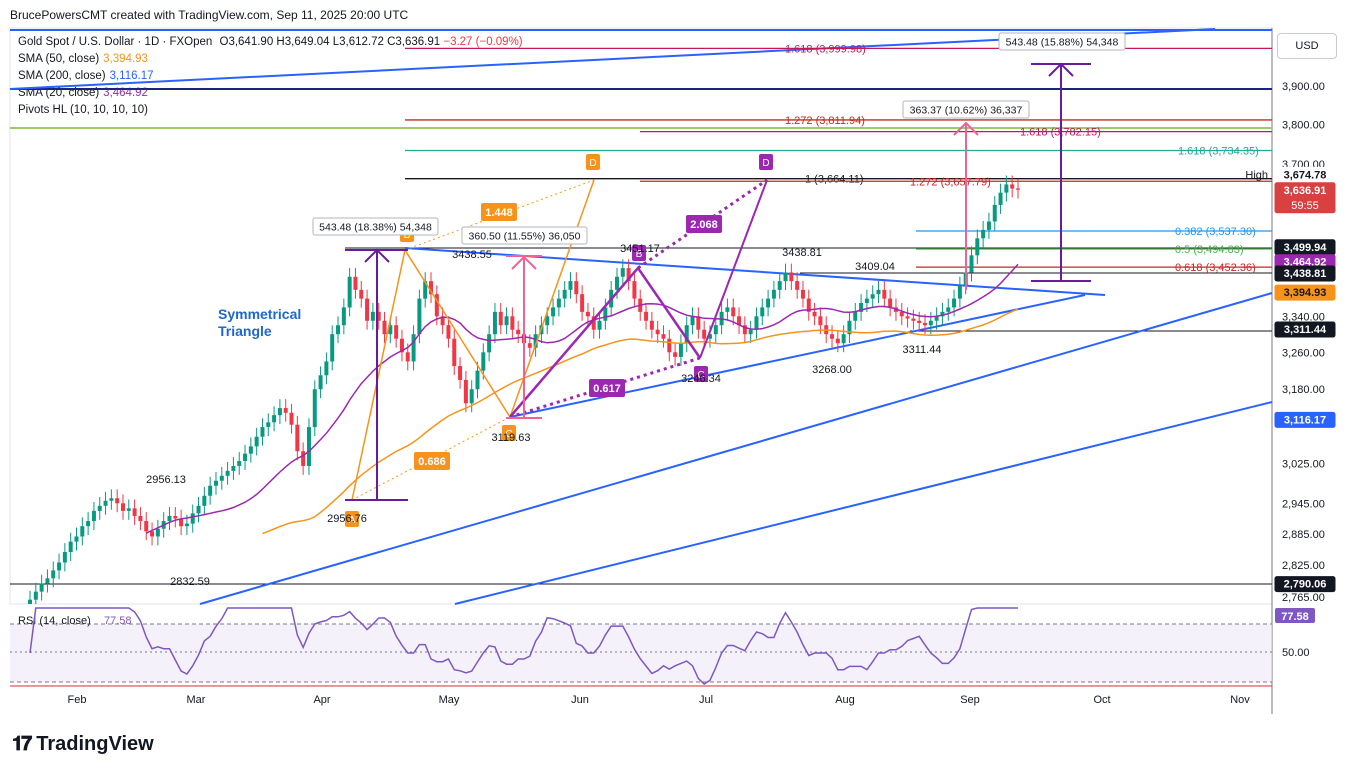  Describe the element at coordinates (303, 42) in the screenshot. I see `ohlc-high: H3,649.04` at that location.